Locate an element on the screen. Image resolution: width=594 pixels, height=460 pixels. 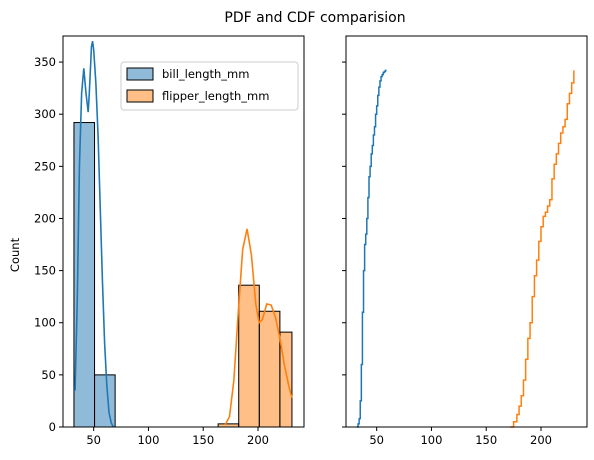
legend-swatch-bill-length is located at coordinates (140, 74).